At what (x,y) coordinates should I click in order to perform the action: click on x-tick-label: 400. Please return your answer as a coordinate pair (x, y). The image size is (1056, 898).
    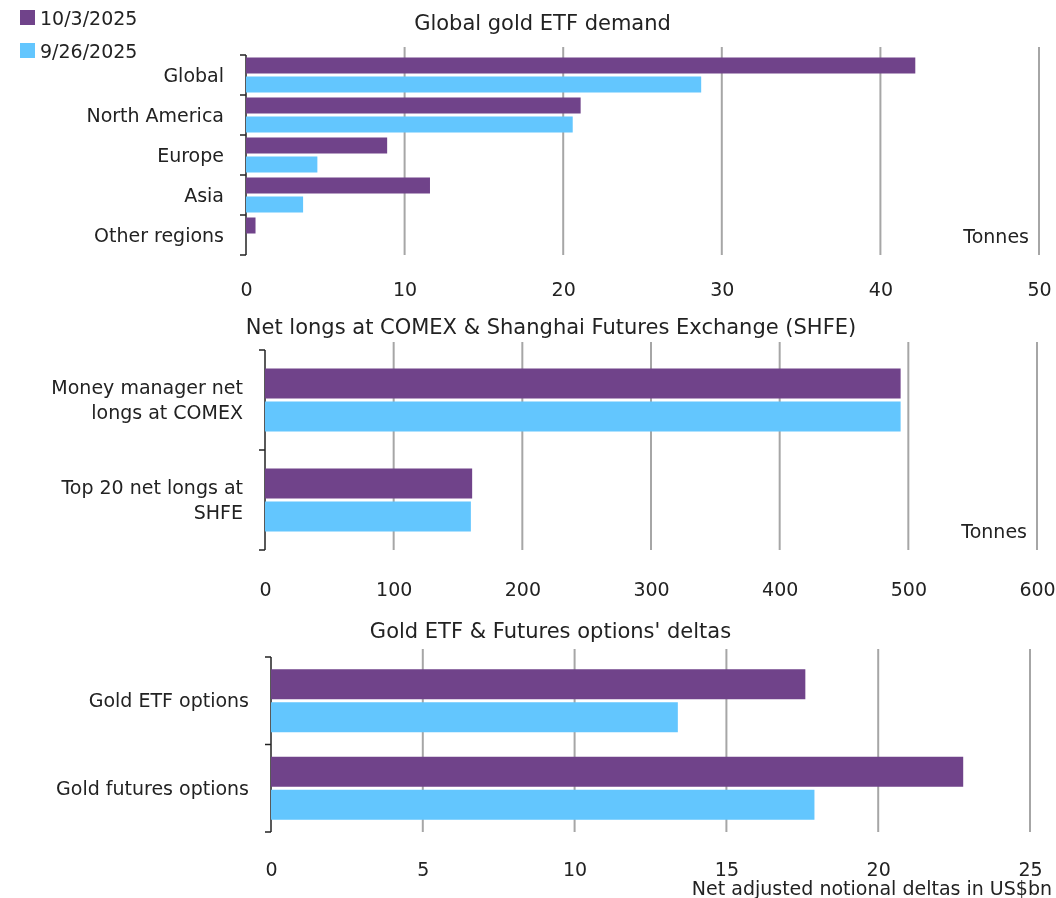
    Looking at the image, I should click on (780, 588).